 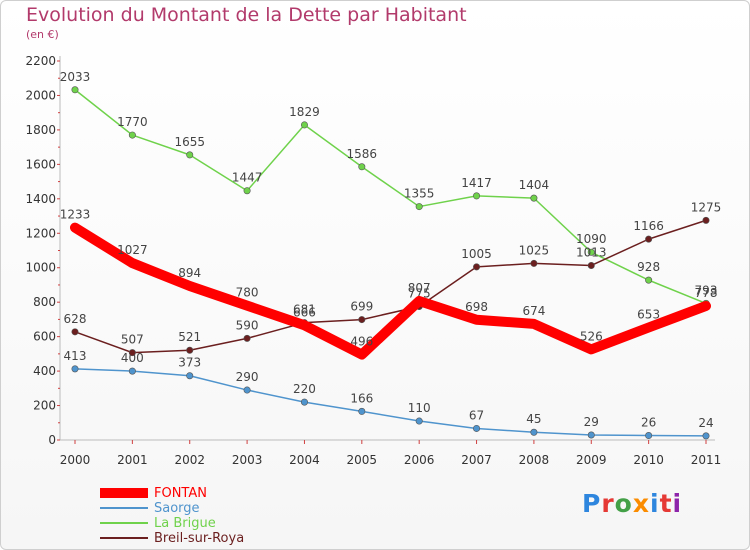 I want to click on data-label: 373, so click(x=189, y=363).